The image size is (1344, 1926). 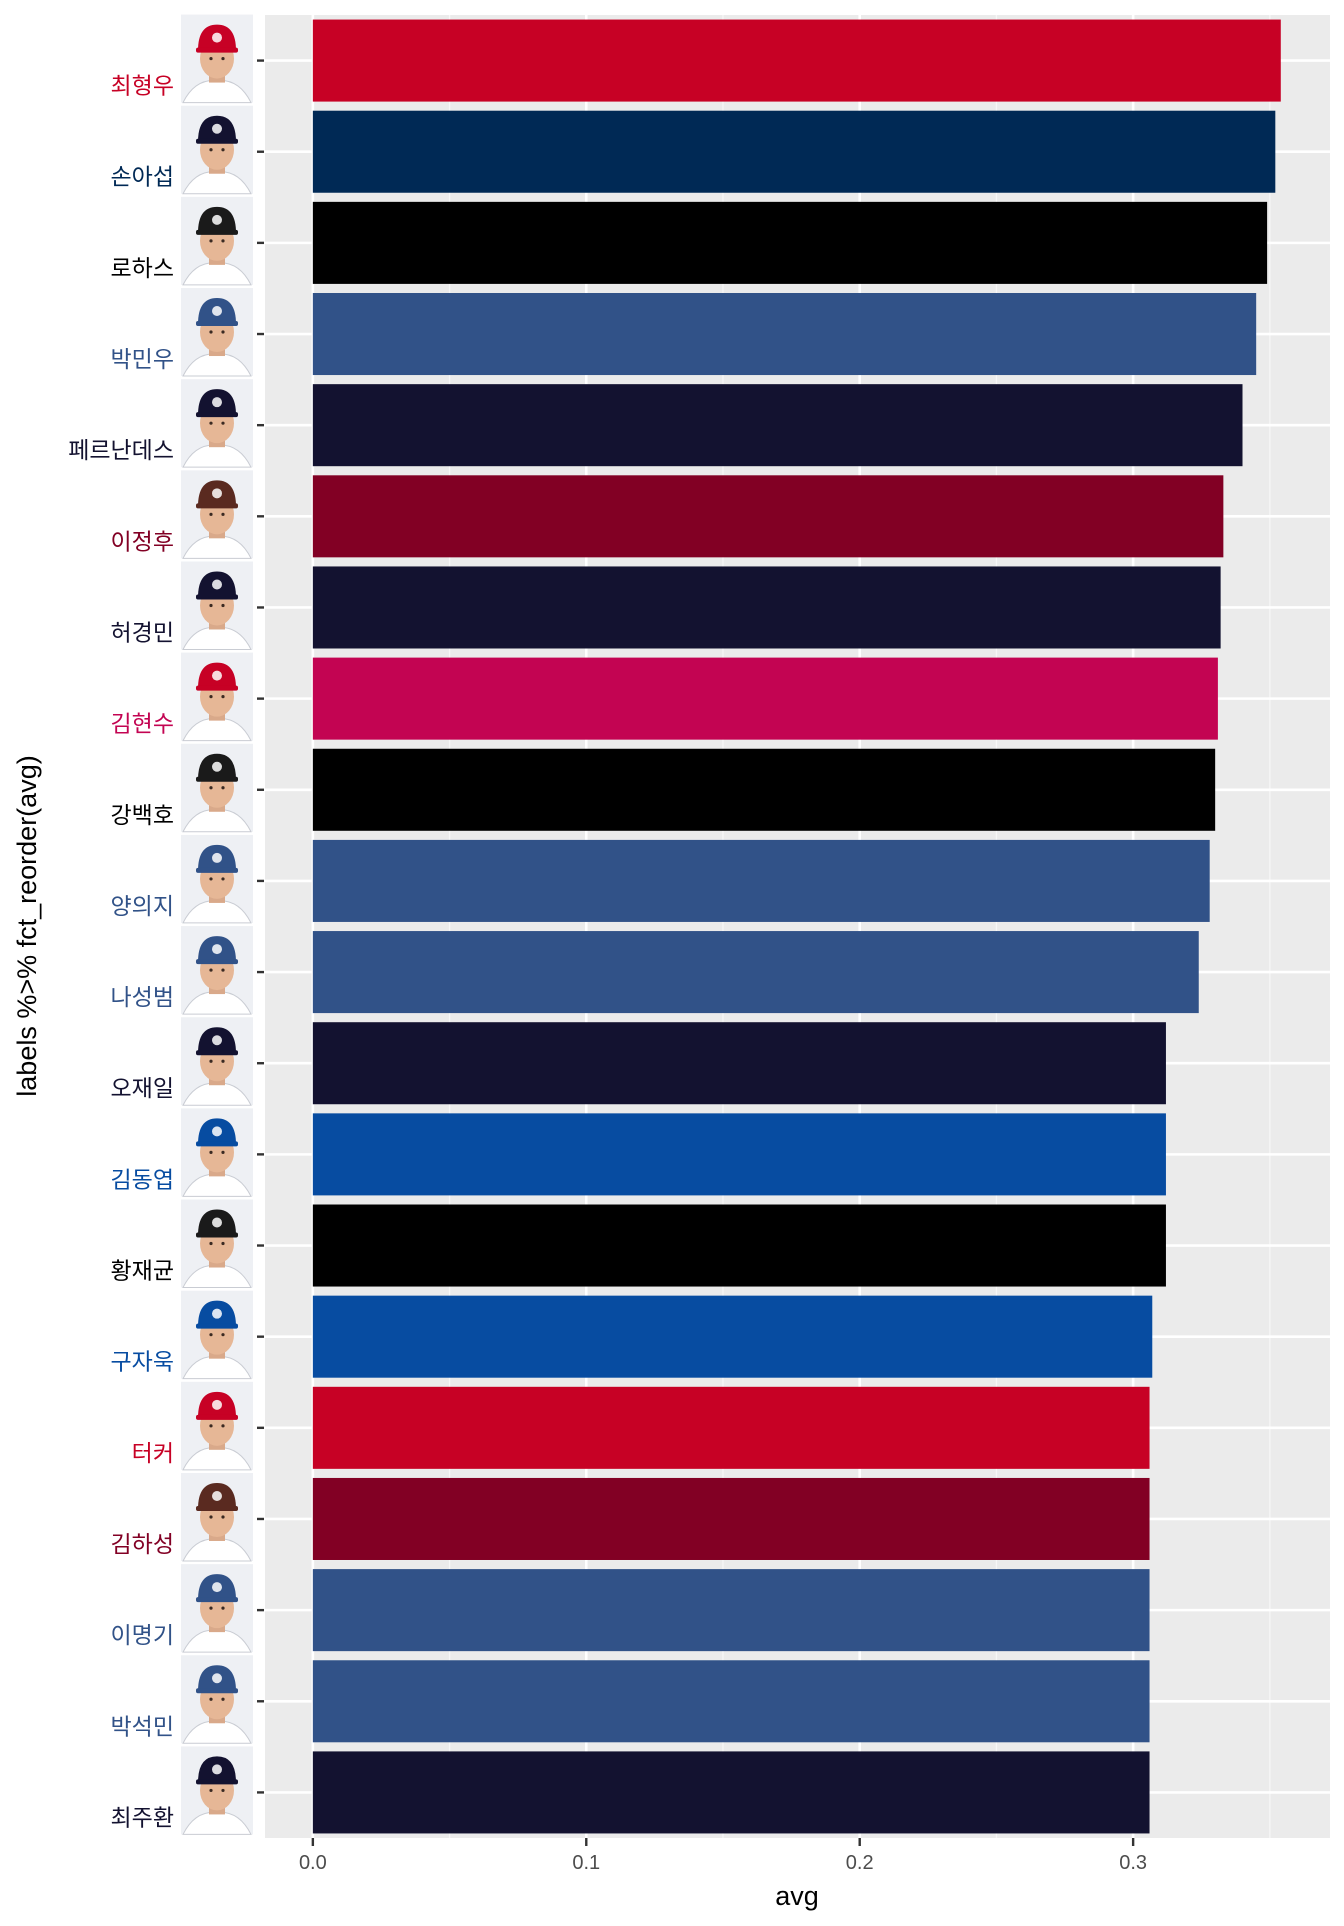 I want to click on y-tick-label: 최주환, so click(x=142, y=1818).